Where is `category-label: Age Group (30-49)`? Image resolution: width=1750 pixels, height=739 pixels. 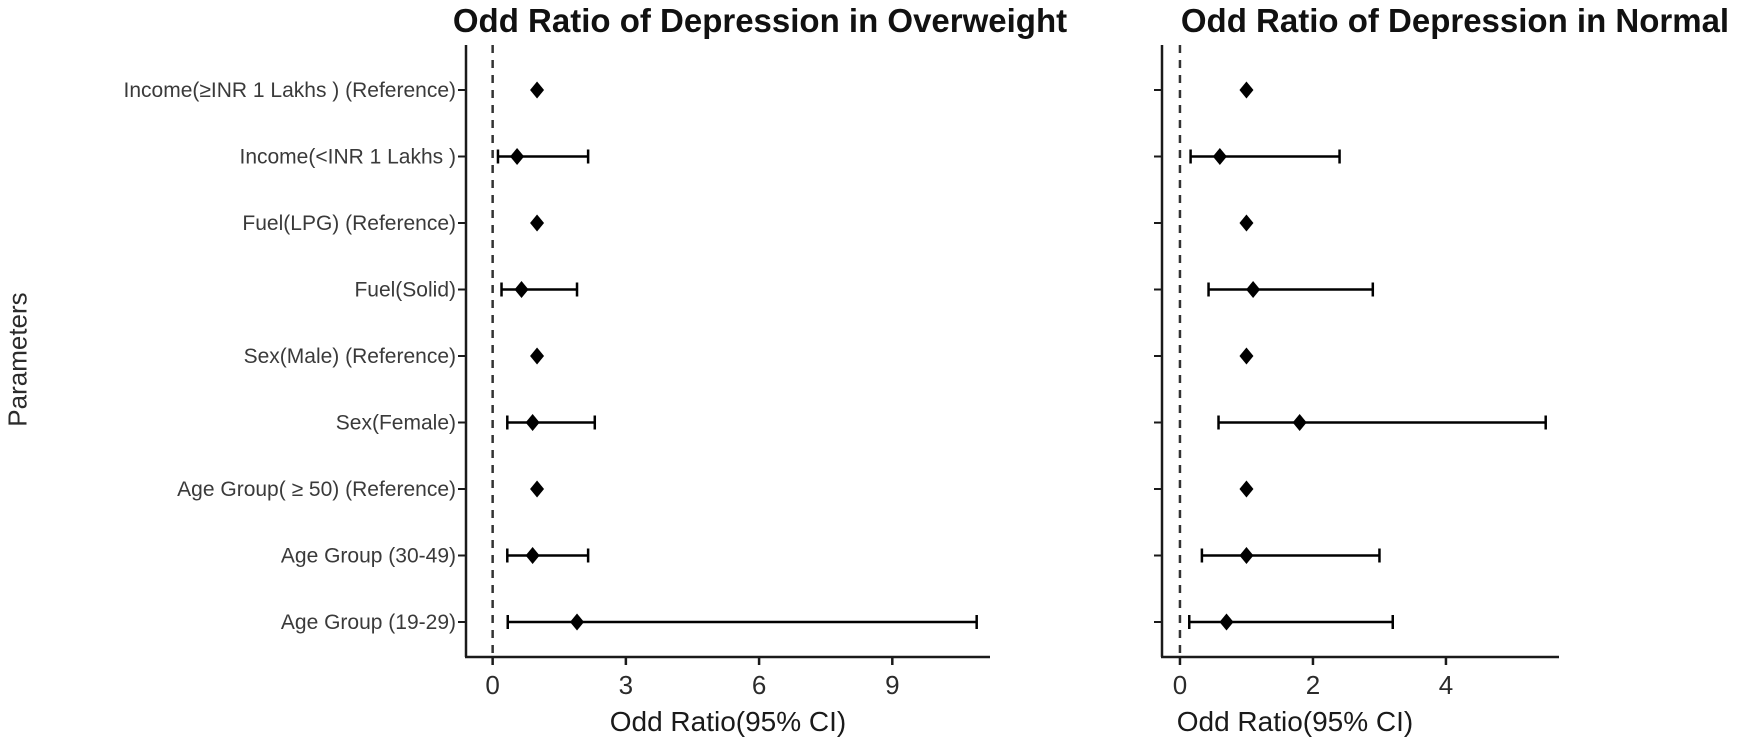 category-label: Age Group (30-49) is located at coordinates (368, 556).